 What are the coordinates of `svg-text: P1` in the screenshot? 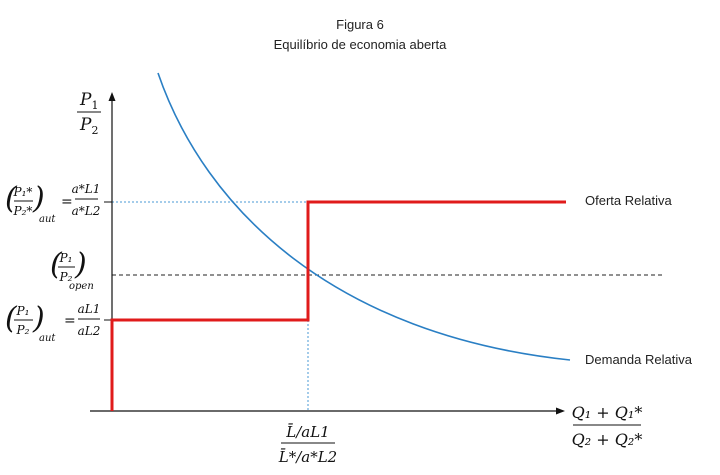 It's located at (88, 101).